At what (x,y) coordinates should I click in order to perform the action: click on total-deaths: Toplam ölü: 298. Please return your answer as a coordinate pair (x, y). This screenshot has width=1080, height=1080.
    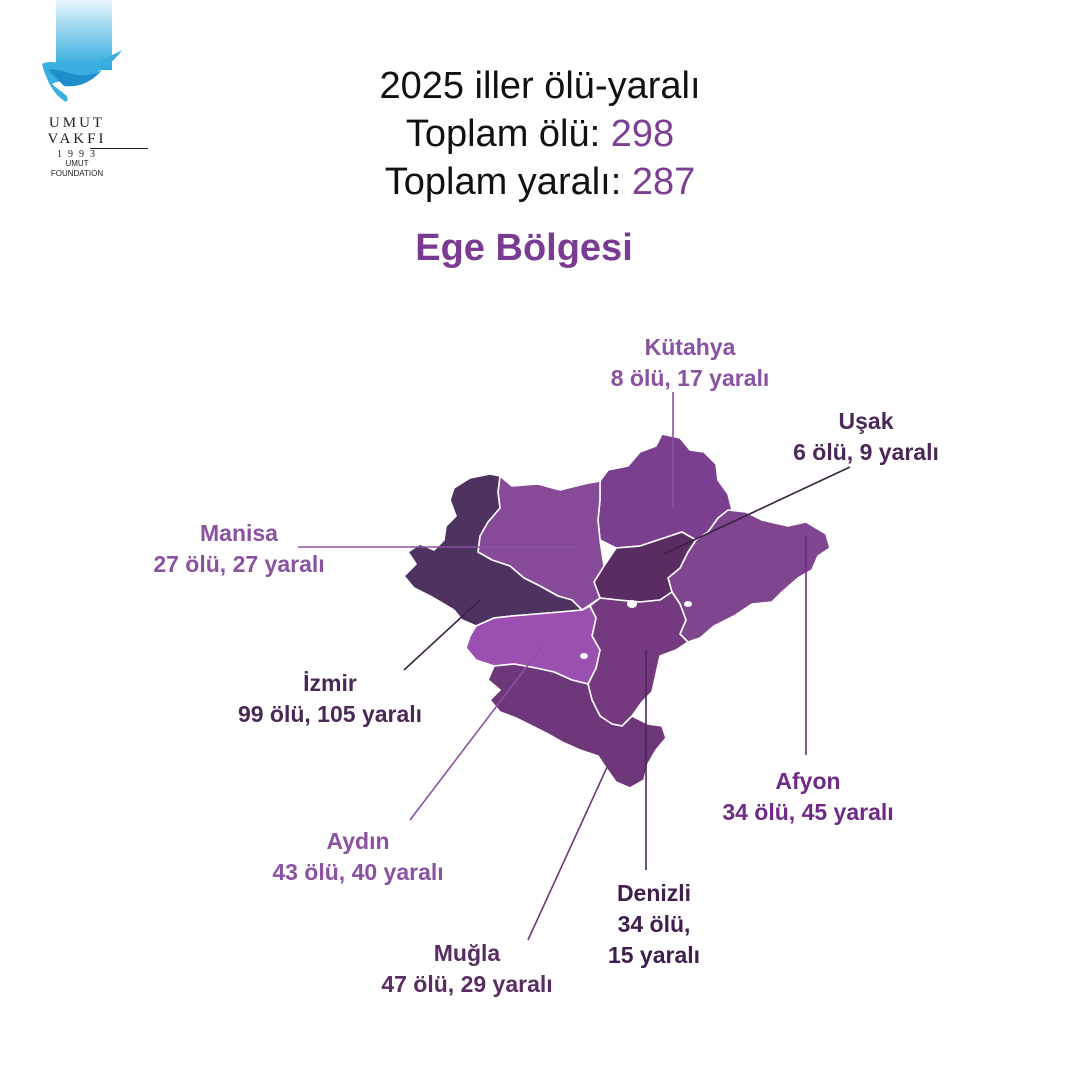
    Looking at the image, I should click on (540, 134).